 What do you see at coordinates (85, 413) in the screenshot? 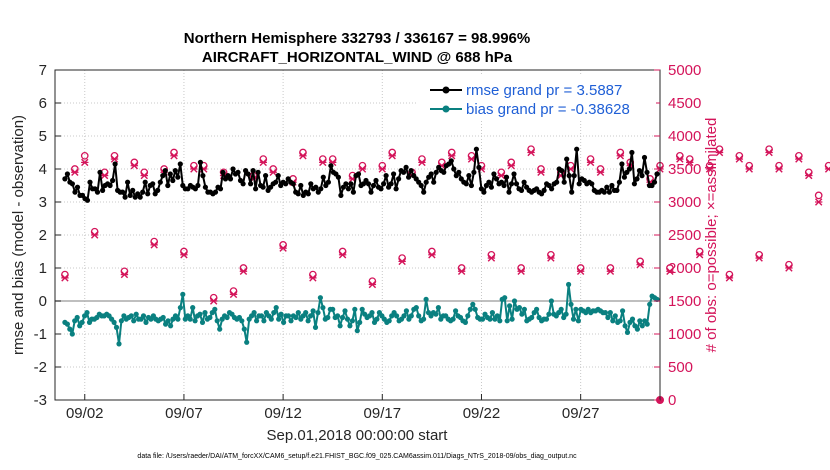
I see `x-tick-label: 09/02` at bounding box center [85, 413].